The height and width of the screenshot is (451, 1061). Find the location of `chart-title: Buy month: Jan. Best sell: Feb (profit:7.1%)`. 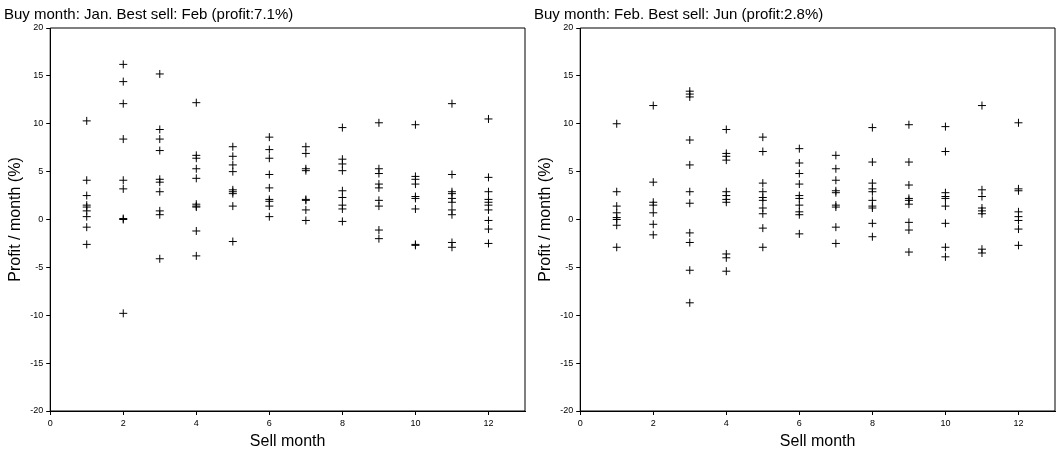

chart-title: Buy month: Jan. Best sell: Feb (profit:7.1%) is located at coordinates (149, 14).